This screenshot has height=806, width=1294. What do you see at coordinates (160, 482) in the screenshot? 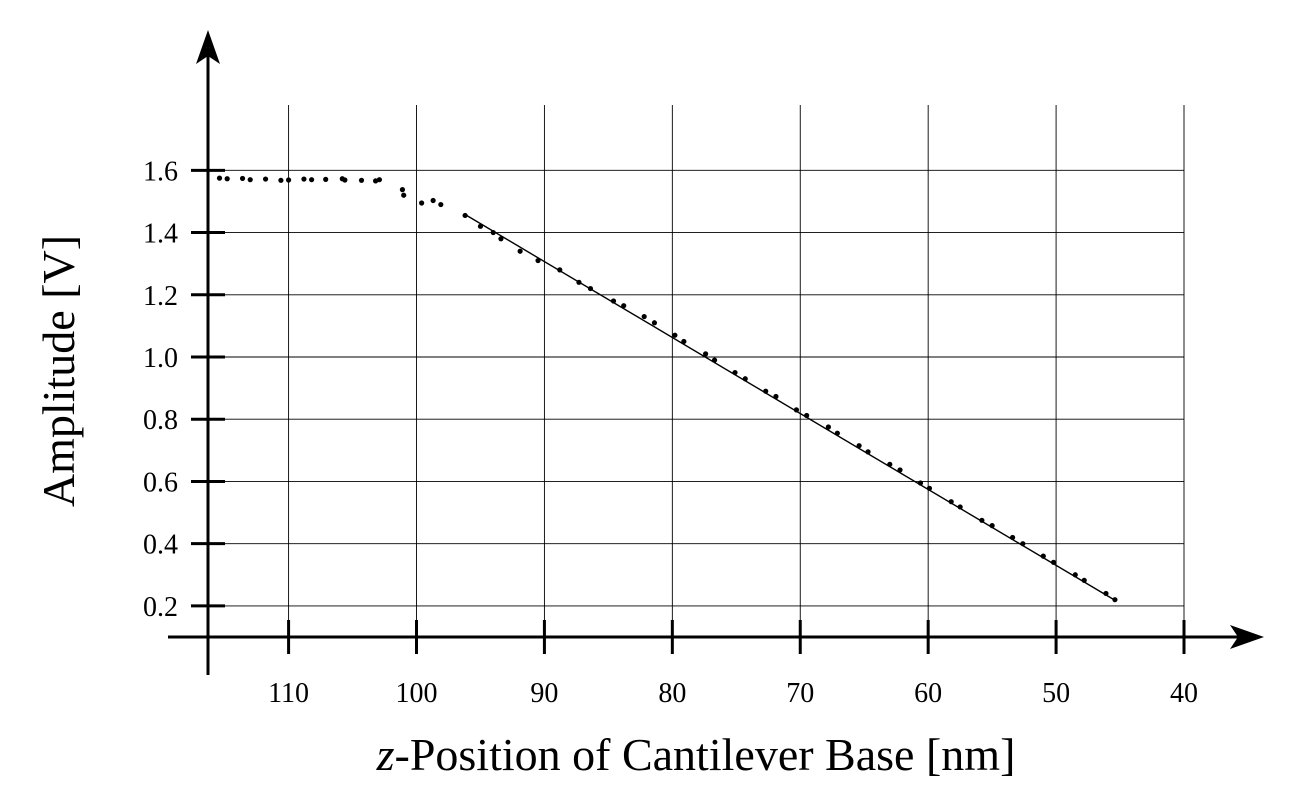
I see `y-tick-label: 0.6` at bounding box center [160, 482].